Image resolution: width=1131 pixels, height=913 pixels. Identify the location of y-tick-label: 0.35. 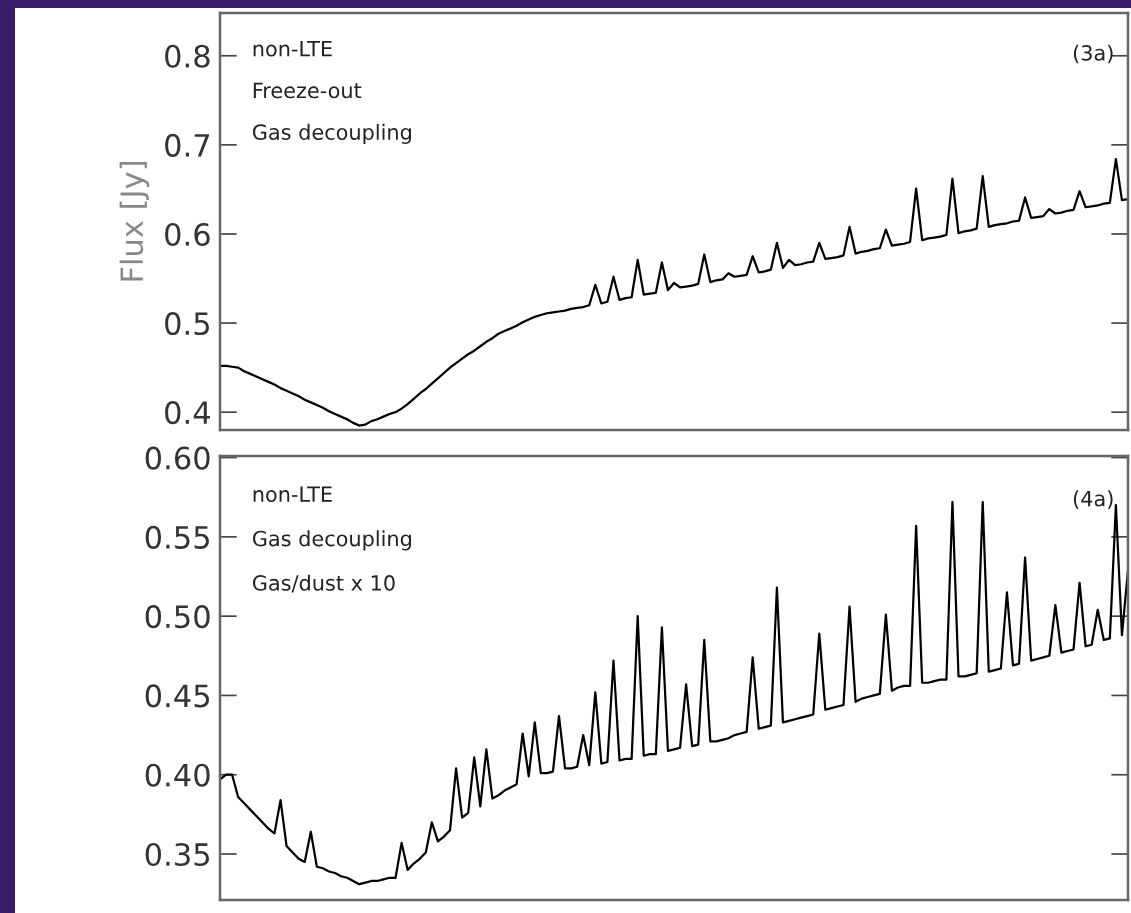
(177, 854).